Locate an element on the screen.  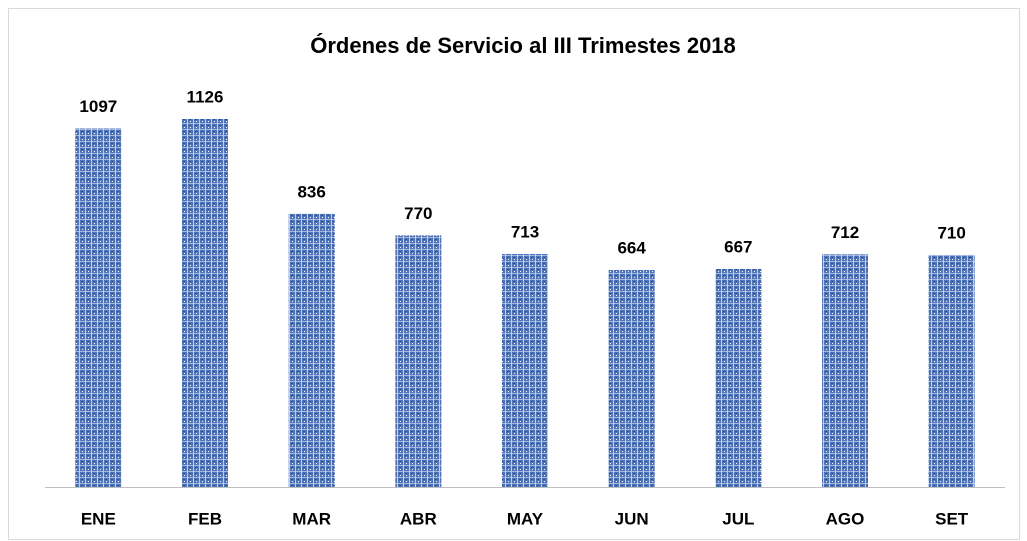
data-label: 712 is located at coordinates (845, 232).